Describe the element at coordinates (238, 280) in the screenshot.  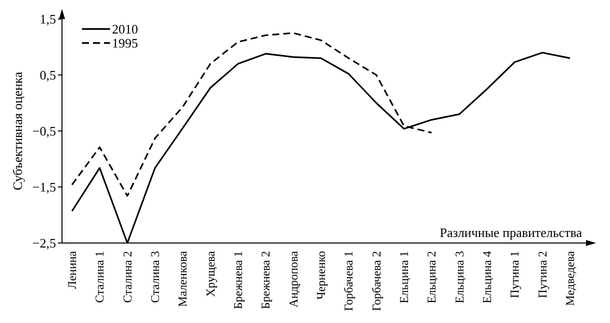
I see `x-tick-label: Брежнева 1` at that location.